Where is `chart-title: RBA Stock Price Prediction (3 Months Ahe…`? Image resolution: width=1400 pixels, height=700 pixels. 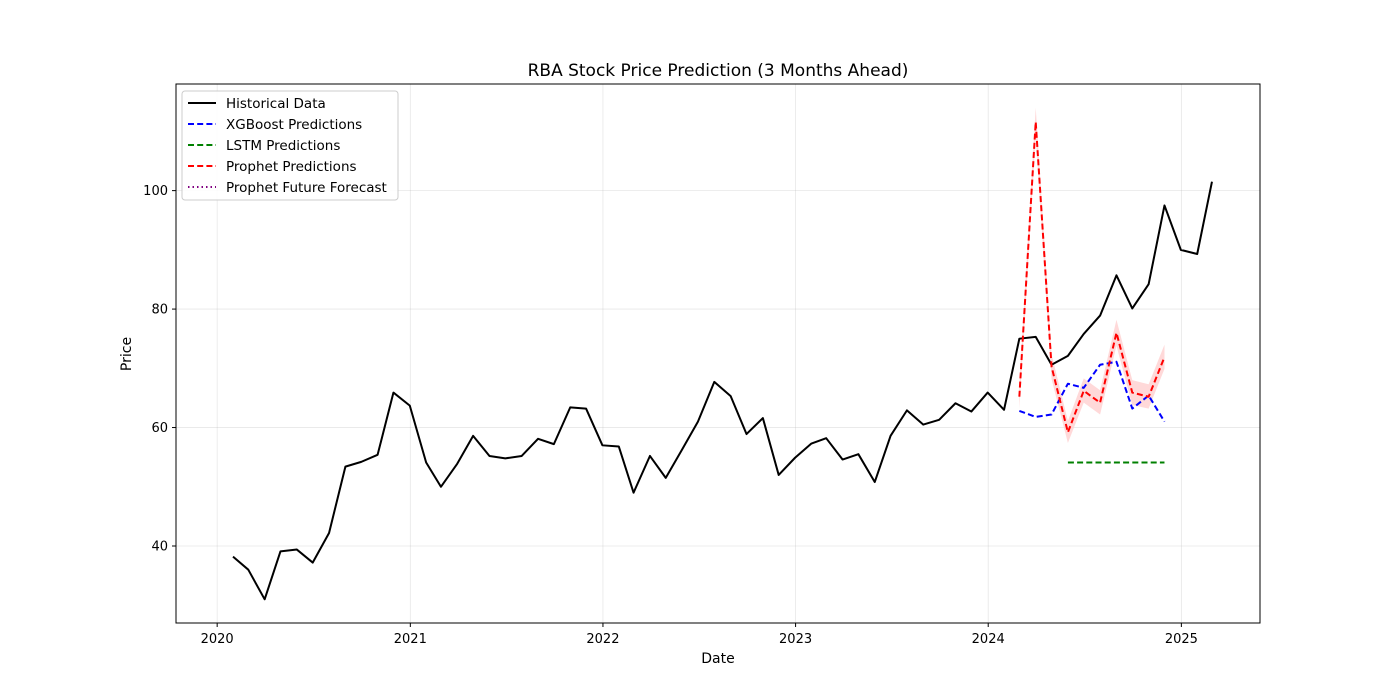 chart-title: RBA Stock Price Prediction (3 Months Ahe… is located at coordinates (718, 71).